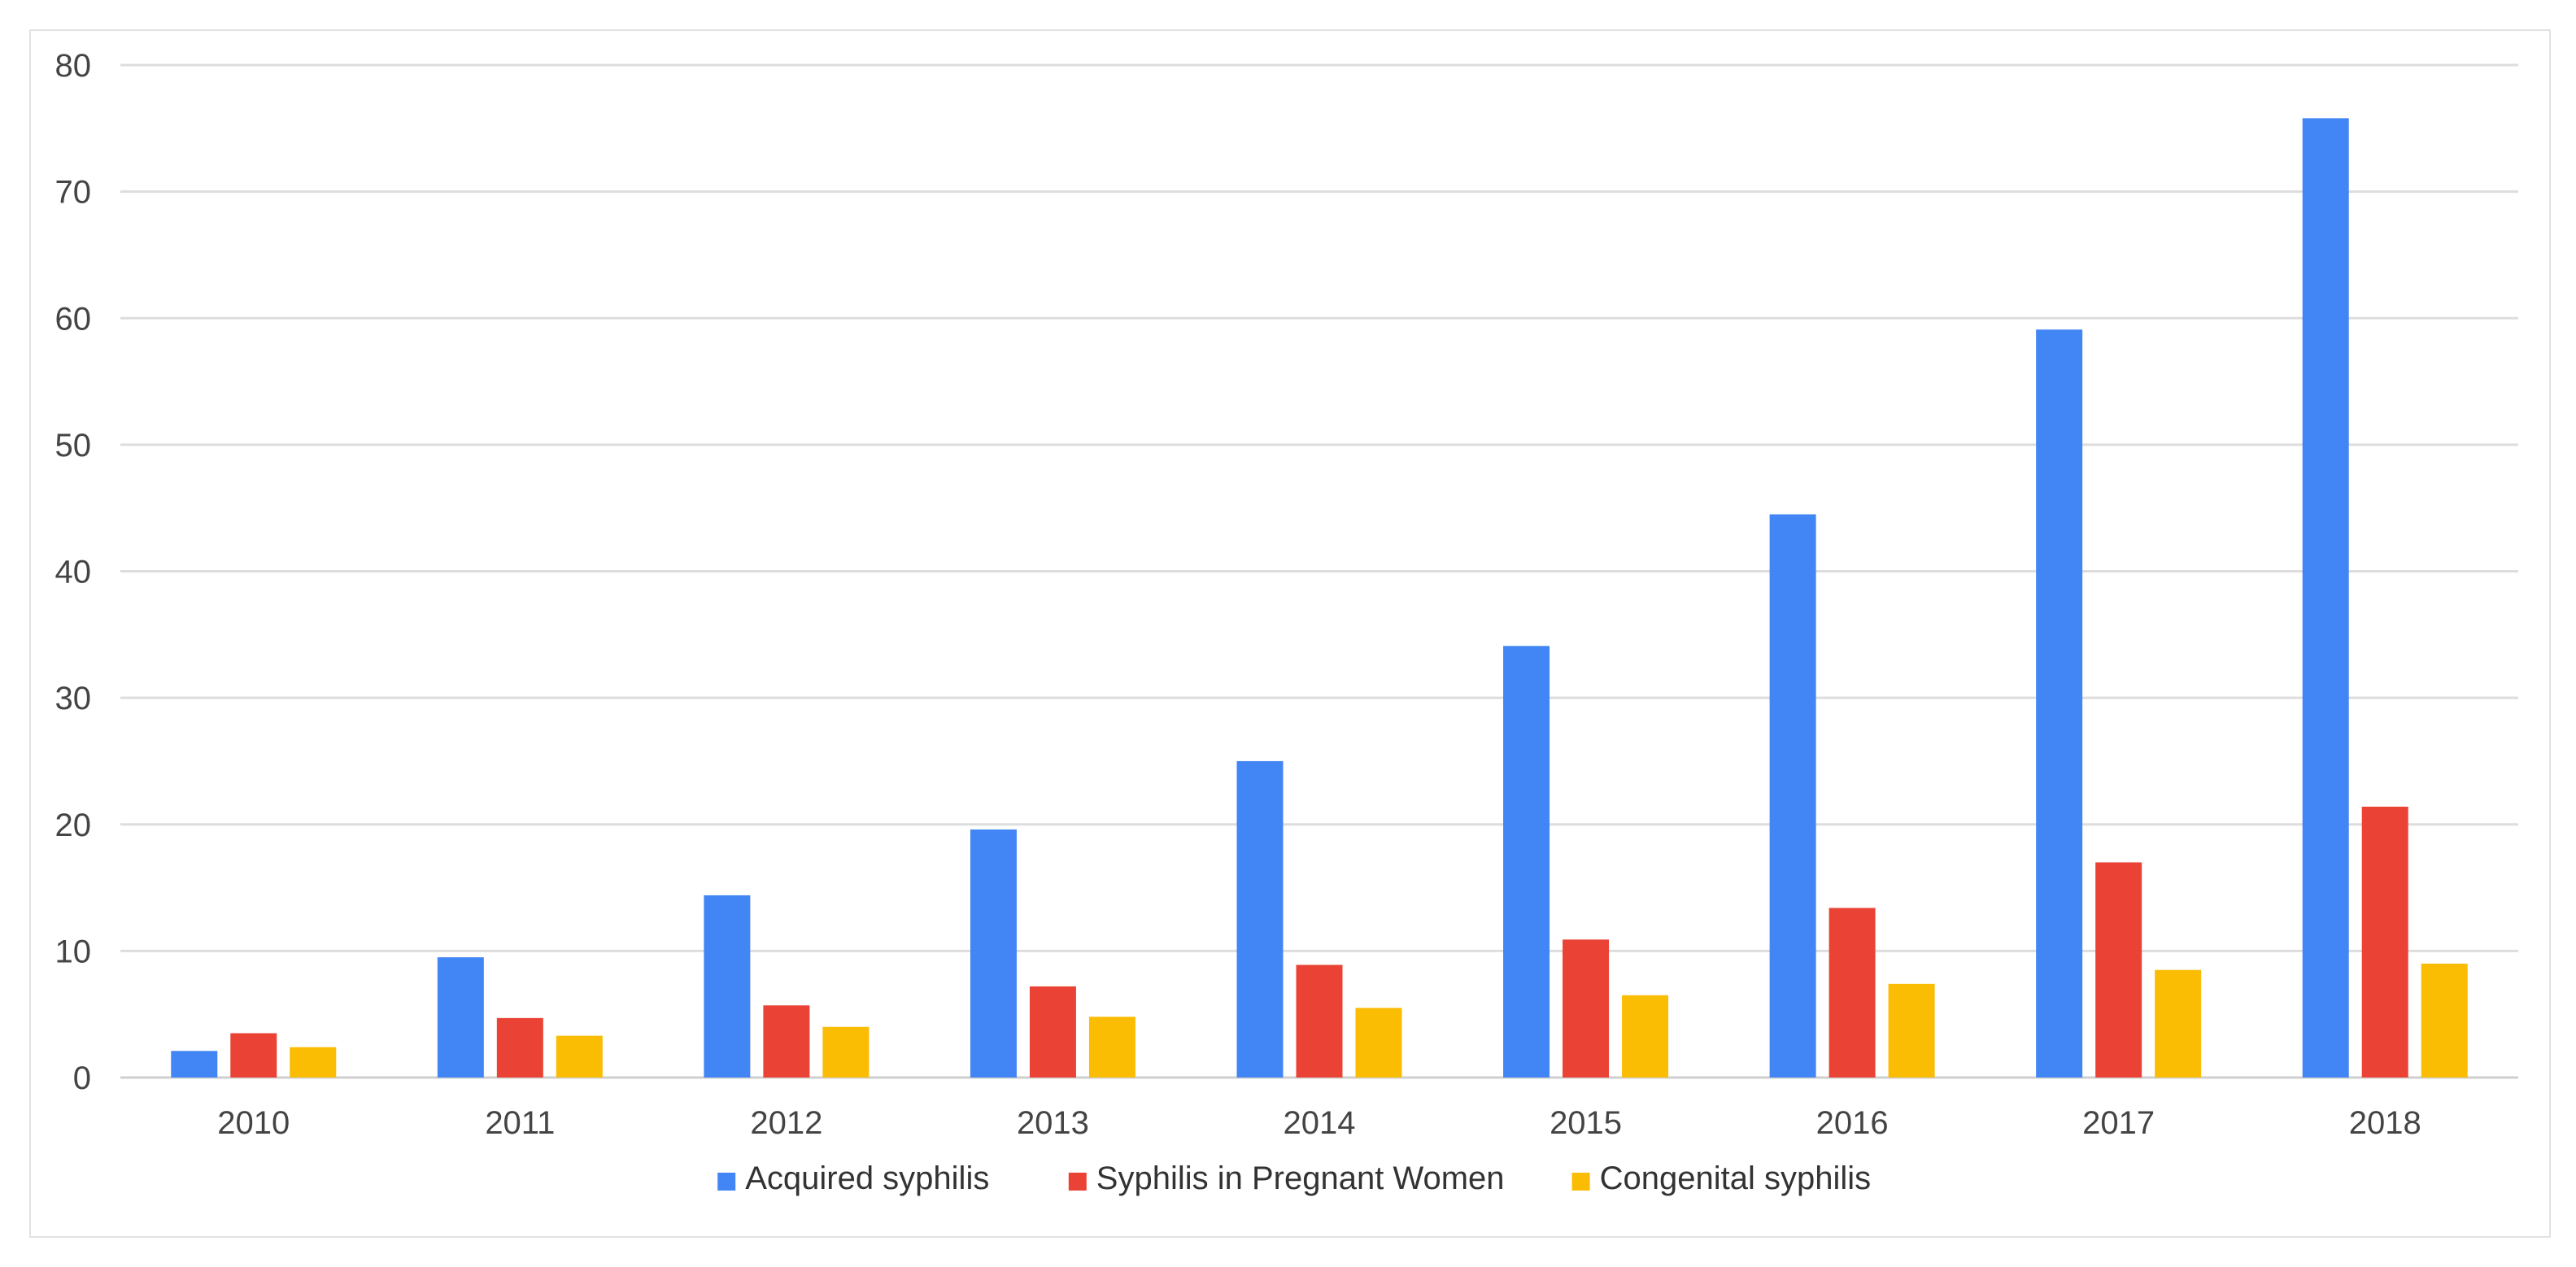 The height and width of the screenshot is (1267, 2576). What do you see at coordinates (1052, 1032) in the screenshot?
I see `bar-syphilis-in-pregnant-women-2013` at bounding box center [1052, 1032].